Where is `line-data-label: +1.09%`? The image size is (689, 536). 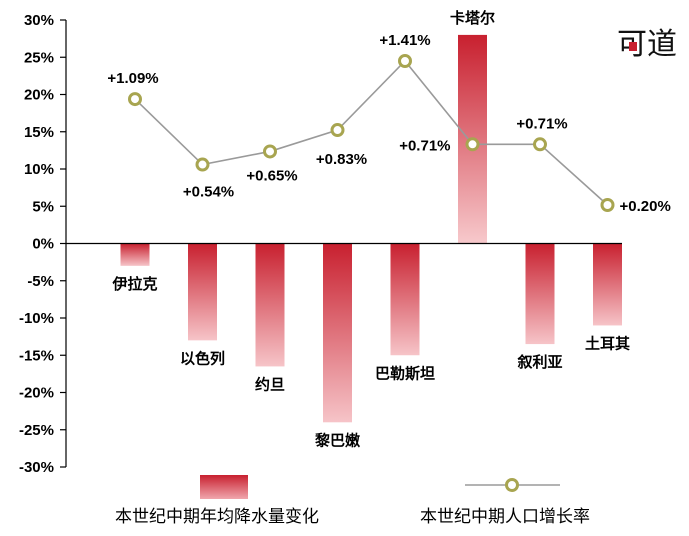 line-data-label: +1.09% is located at coordinates (132, 78).